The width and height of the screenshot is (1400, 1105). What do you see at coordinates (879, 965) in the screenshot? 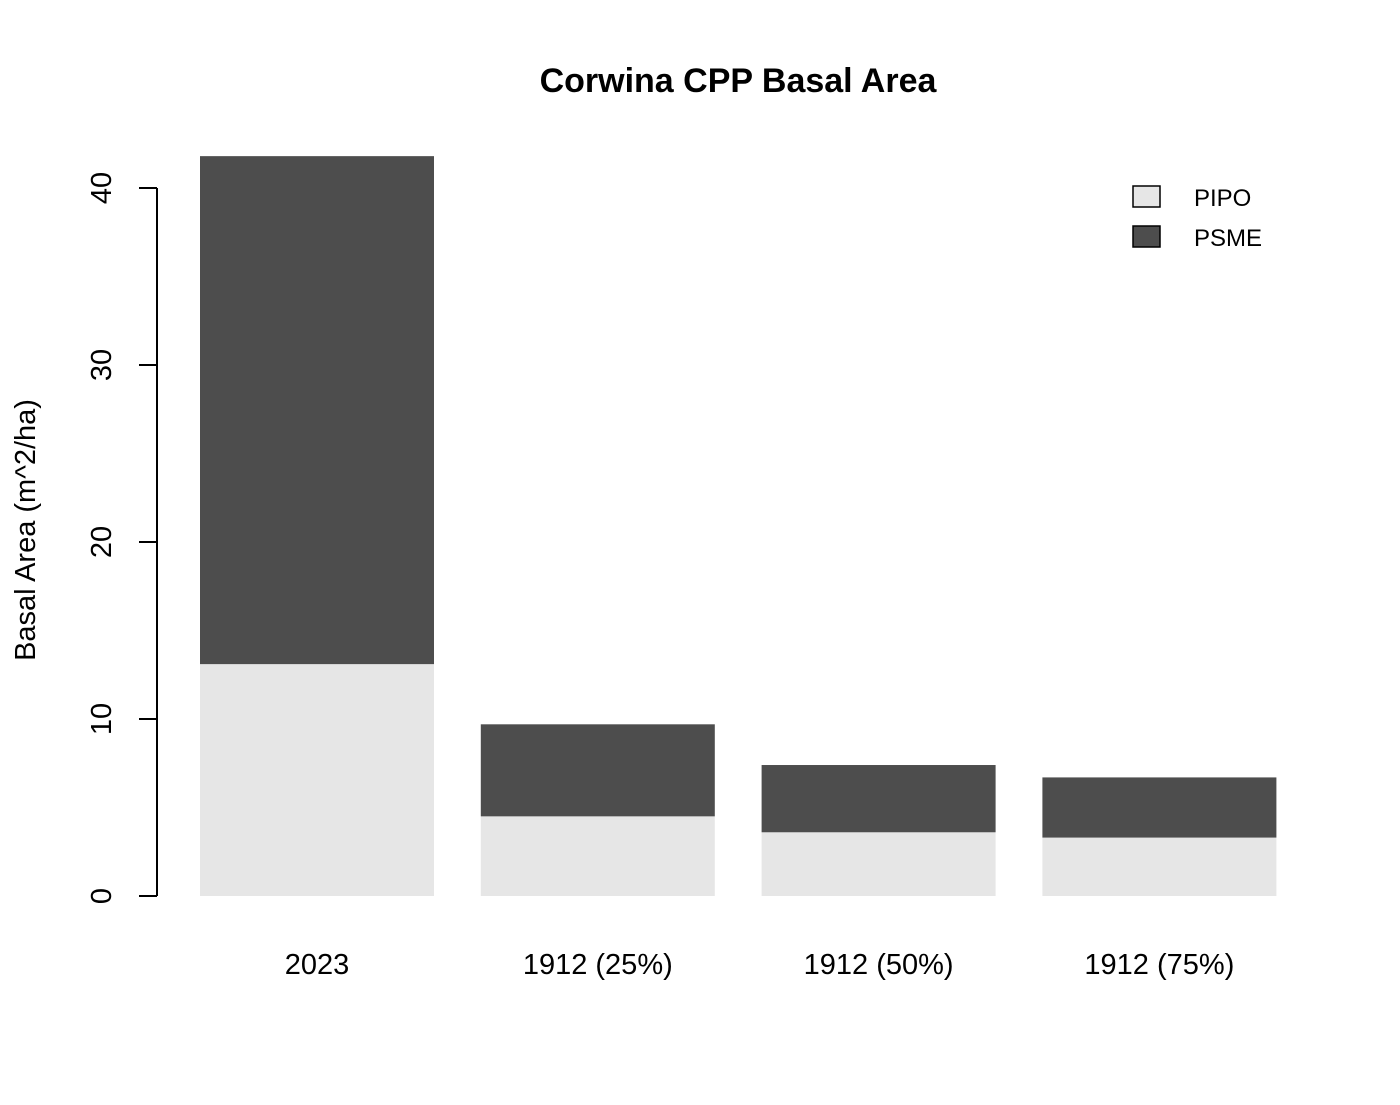
I see `x-tick-label: 1912 (50%)` at bounding box center [879, 965].